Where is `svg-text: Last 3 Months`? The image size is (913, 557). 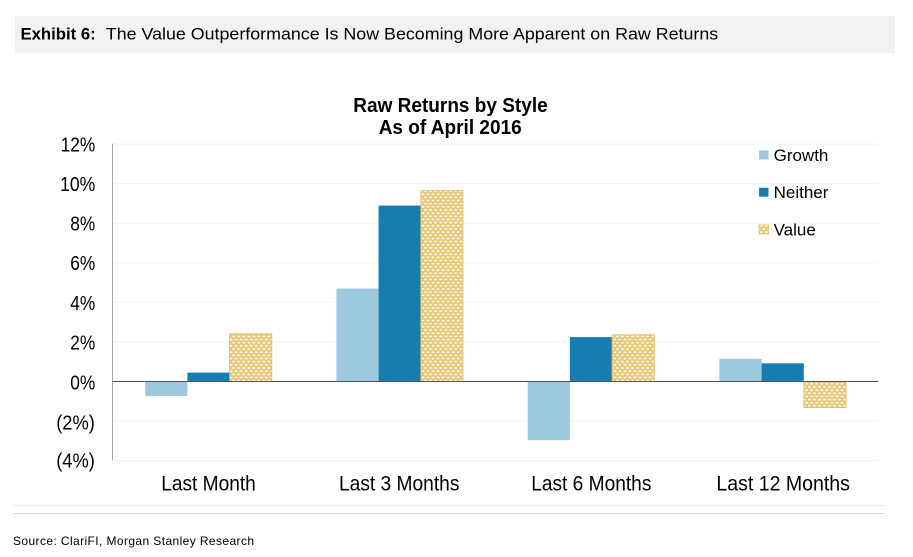
svg-text: Last 3 Months is located at coordinates (399, 484).